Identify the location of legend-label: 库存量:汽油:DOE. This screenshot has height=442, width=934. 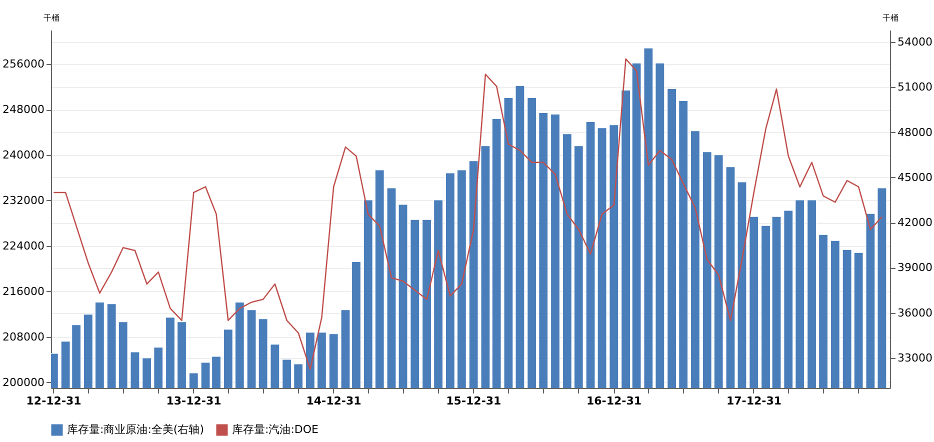
(275, 429).